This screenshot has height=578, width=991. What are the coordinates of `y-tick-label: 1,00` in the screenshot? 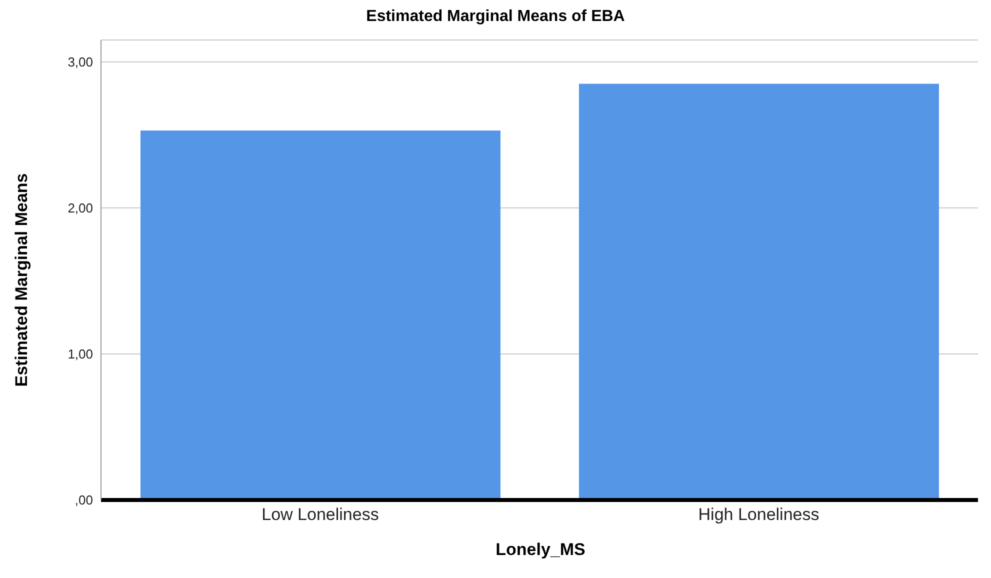 It's located at (80, 354).